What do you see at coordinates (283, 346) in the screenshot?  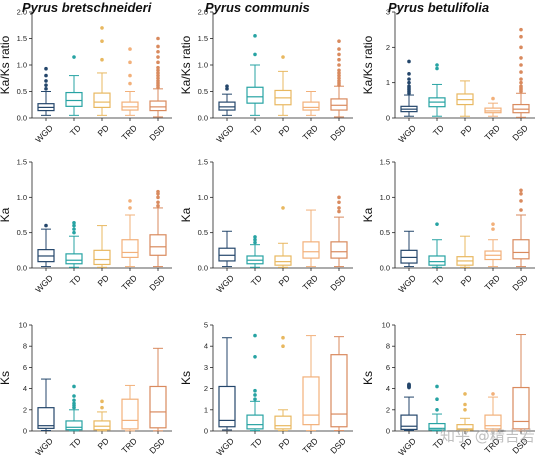 I see `panel-8-pd-outlier` at bounding box center [283, 346].